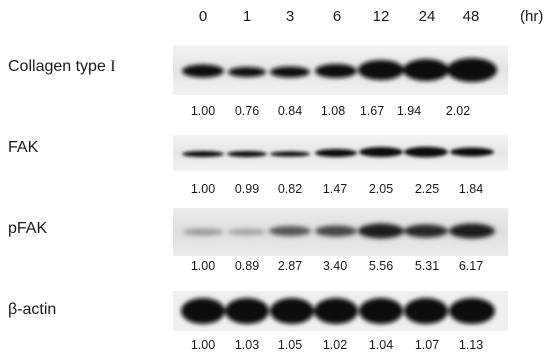 Image resolution: width=553 pixels, height=356 pixels. What do you see at coordinates (381, 345) in the screenshot?
I see `value-beta-actin-12: 1.04` at bounding box center [381, 345].